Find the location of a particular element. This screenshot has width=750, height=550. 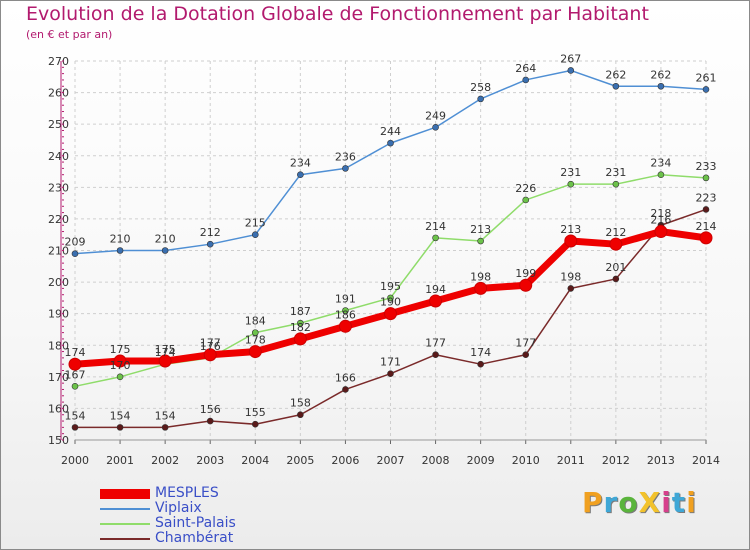

data-label-mesples: 213 is located at coordinates (570, 229).